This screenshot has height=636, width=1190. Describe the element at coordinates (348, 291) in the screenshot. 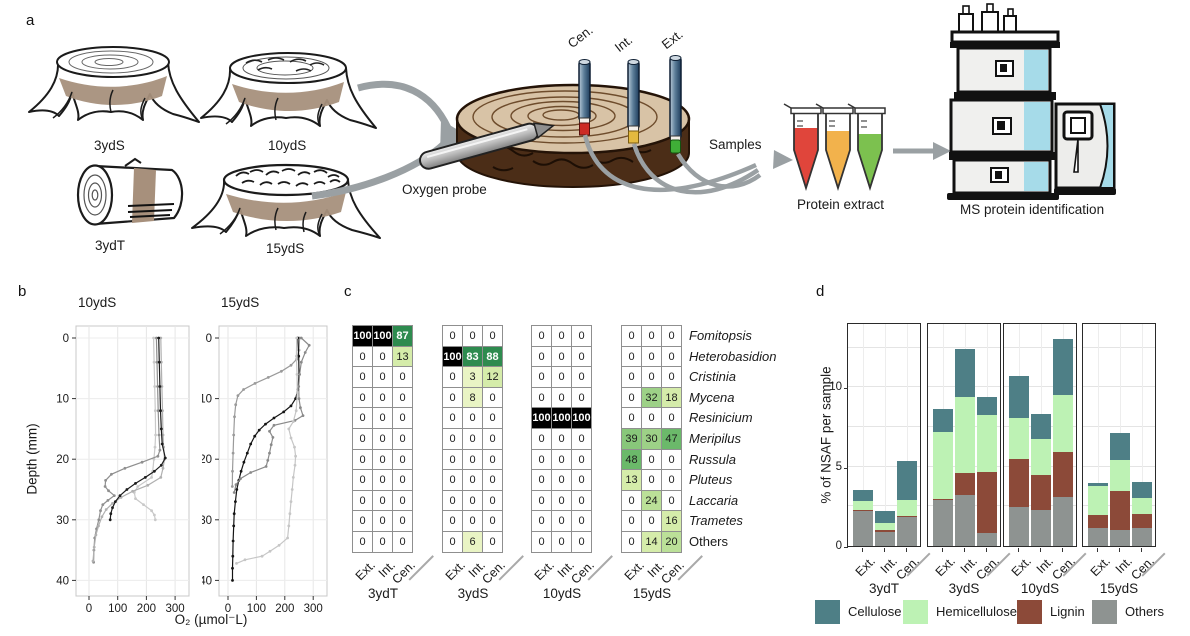

I see `panel-c-label: c` at that location.